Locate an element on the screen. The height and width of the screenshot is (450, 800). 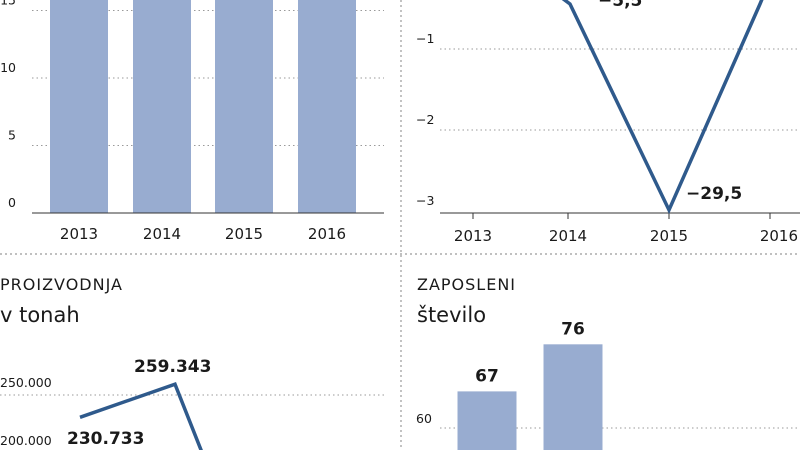
p2-x-tickmarks is located at coordinates (621, 216).